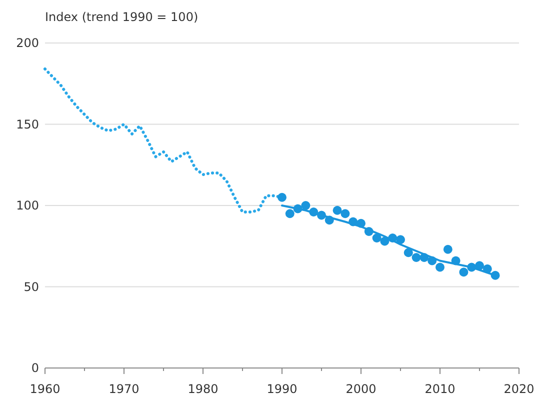 The height and width of the screenshot is (401, 535). Describe the element at coordinates (203, 389) in the screenshot. I see `x-tick-label: 1980` at that location.